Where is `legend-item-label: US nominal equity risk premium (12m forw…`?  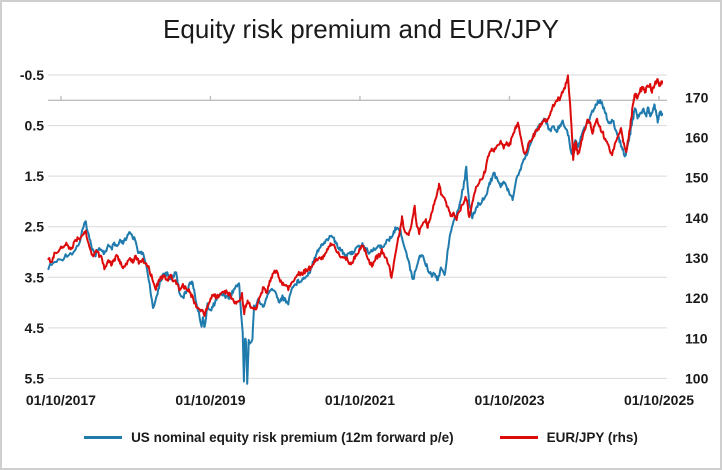
legend-item-label: US nominal equity risk premium (12m forw… is located at coordinates (292, 437).